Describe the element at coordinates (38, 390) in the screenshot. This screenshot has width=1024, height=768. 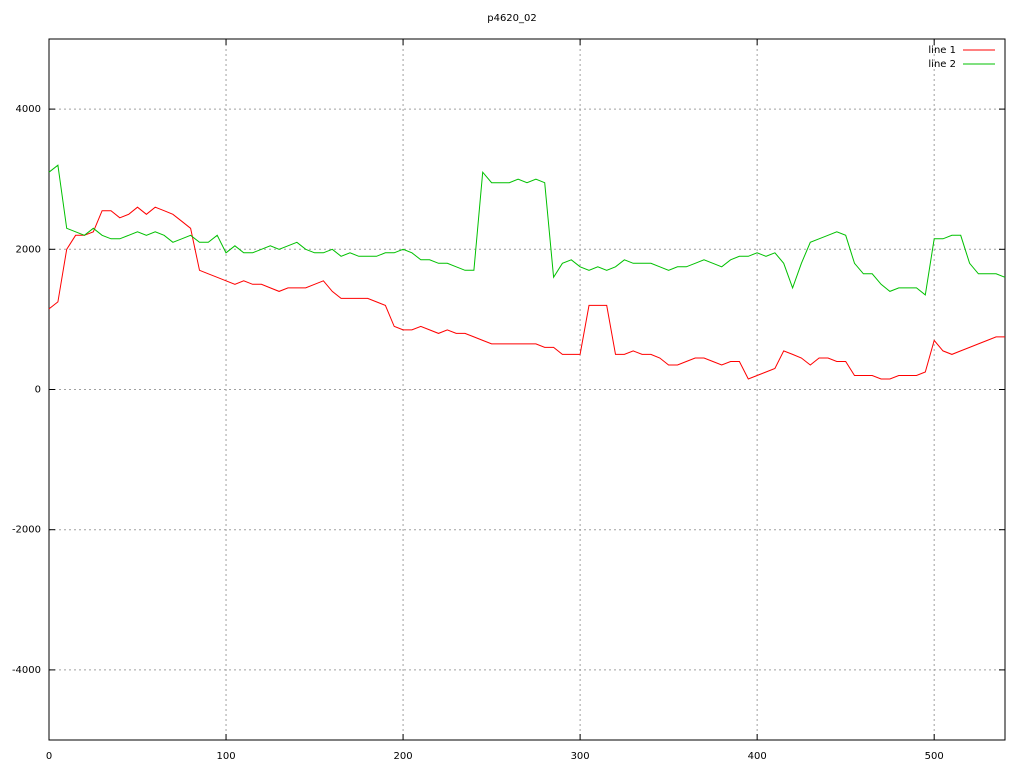
I see `y-tick-label: 0` at that location.